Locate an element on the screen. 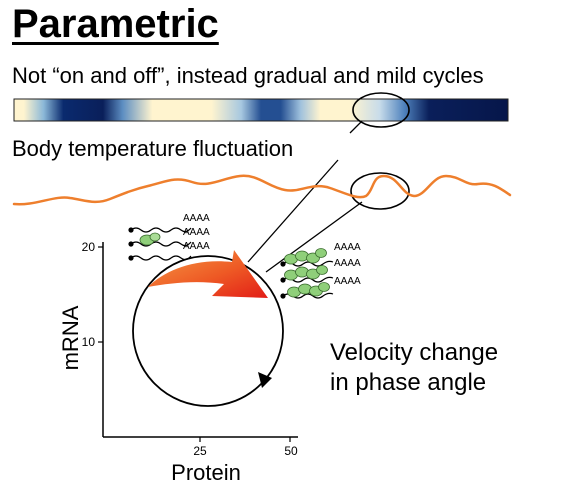  y-axis-title: mRNA is located at coordinates (70, 337).